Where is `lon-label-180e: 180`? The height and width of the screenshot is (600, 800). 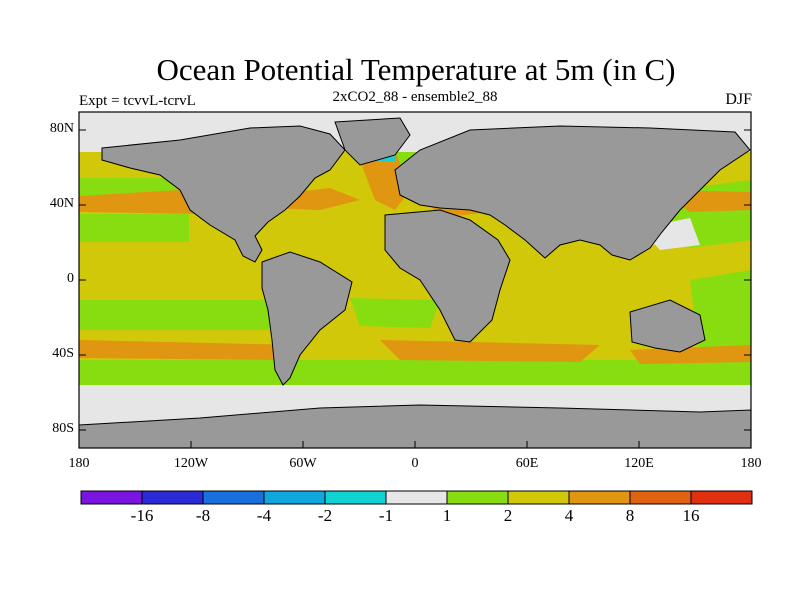 lon-label-180e: 180 is located at coordinates (751, 463).